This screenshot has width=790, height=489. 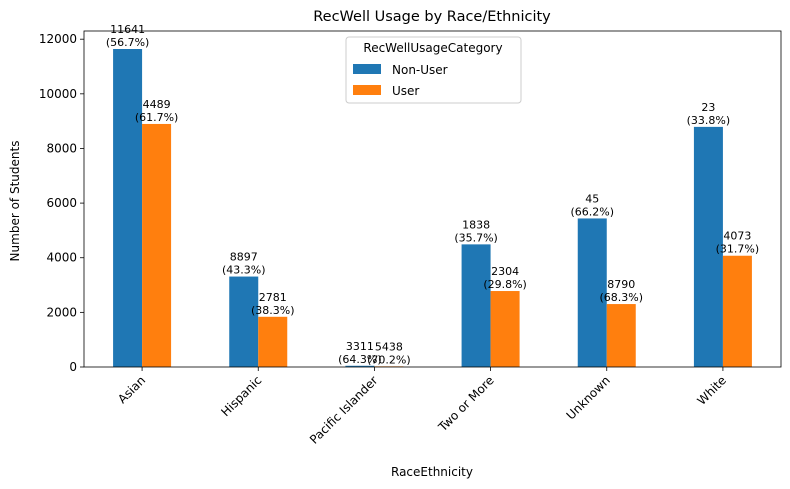 I want to click on bar-percent-label: (33.8%), so click(x=709, y=120).